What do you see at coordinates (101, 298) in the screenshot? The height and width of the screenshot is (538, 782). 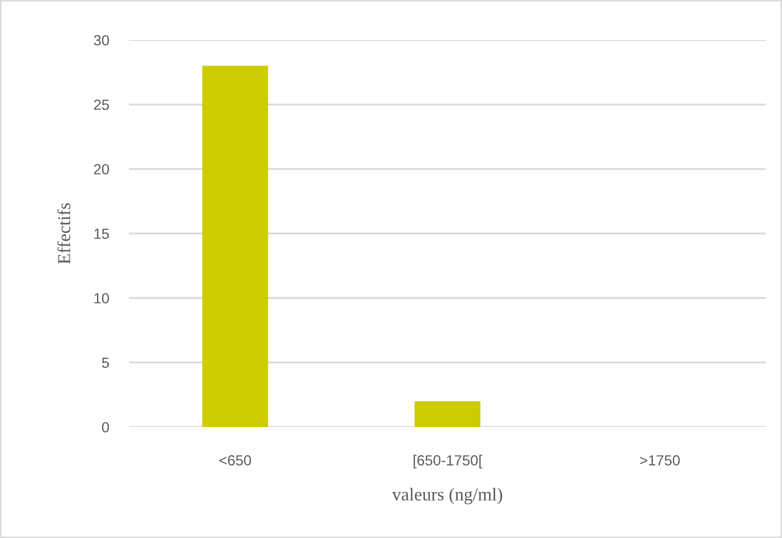 I see `y-tick-label: 10` at bounding box center [101, 298].